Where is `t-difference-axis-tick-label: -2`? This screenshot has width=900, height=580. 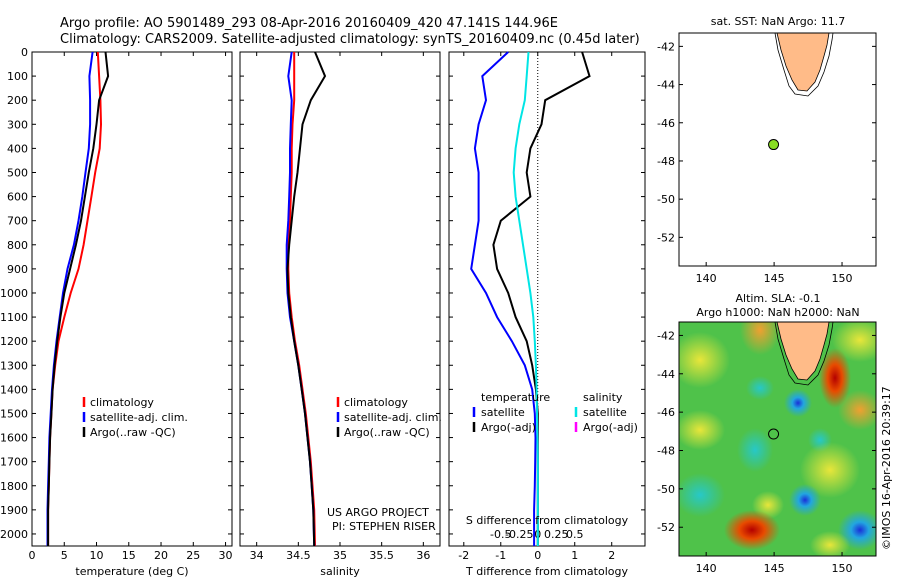
t-difference-axis-tick-label: -2 is located at coordinates (463, 555).